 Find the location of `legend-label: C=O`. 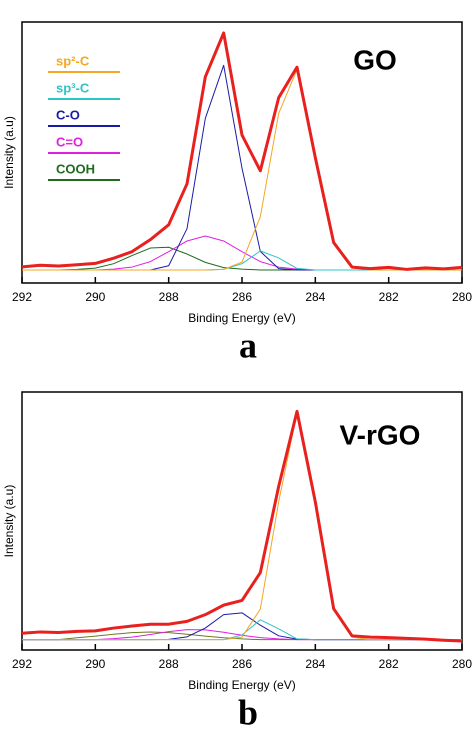

legend-label: C=O is located at coordinates (69, 141).